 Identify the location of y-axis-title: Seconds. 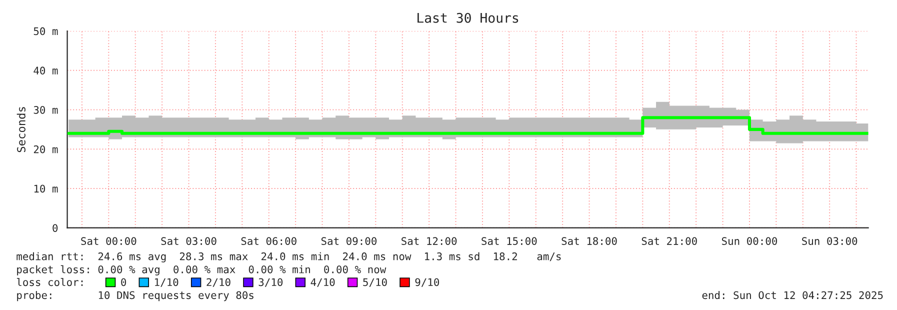
(21, 129).